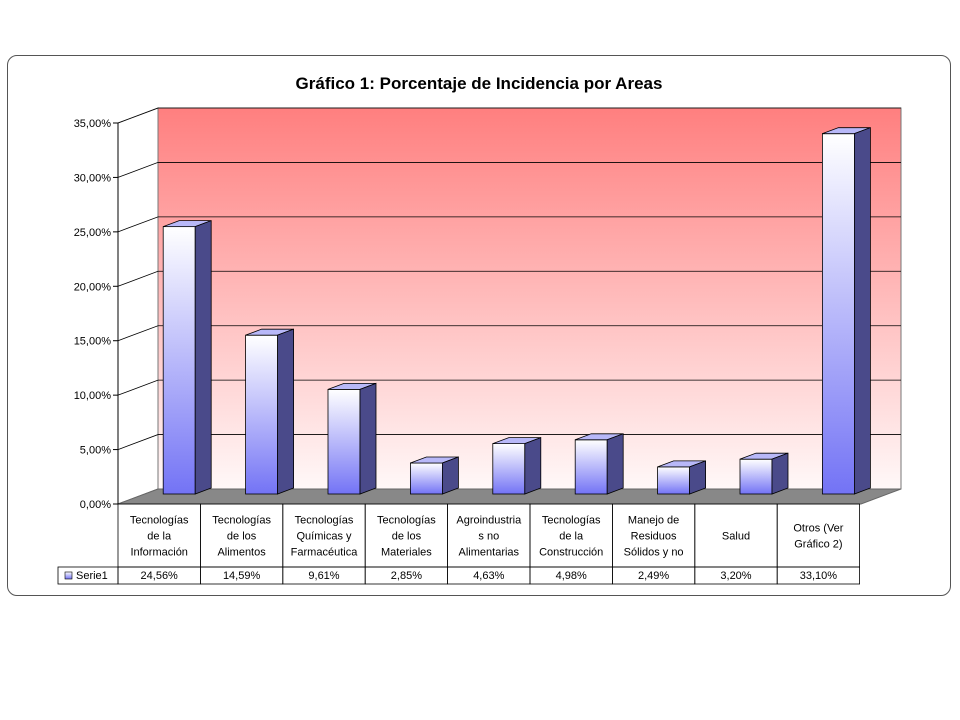 This screenshot has width=960, height=720. I want to click on y-tick-label: 25,00%, so click(93, 233).